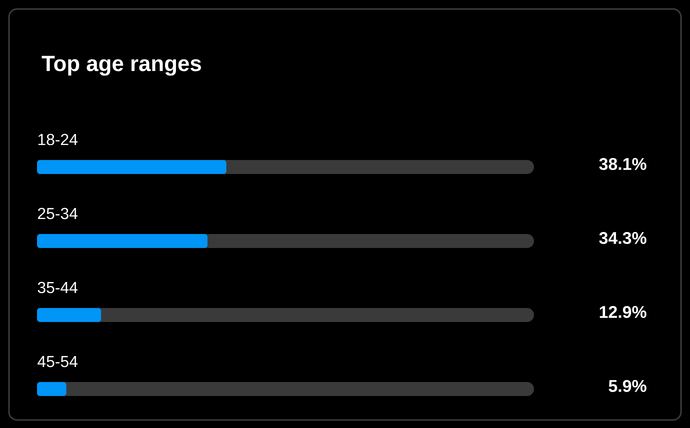 The image size is (690, 428). I want to click on y-tick-label: 25-34, so click(58, 214).